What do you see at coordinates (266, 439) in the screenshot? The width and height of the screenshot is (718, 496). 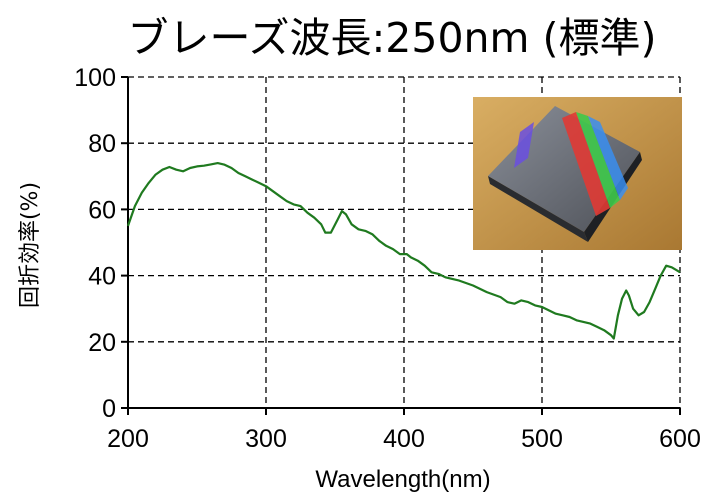 I see `x-tick-label: 300` at bounding box center [266, 439].